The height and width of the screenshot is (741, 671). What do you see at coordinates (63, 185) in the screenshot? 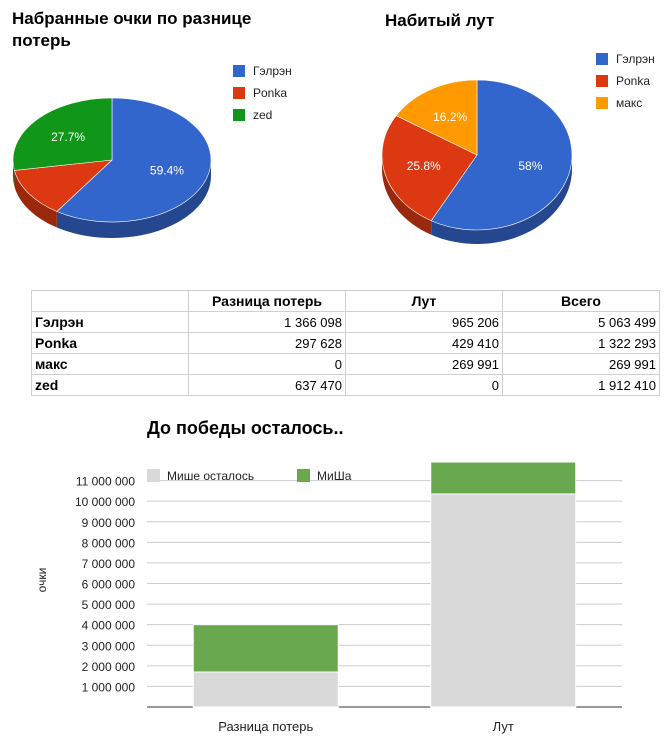
I see `pie1-slice-ponka` at bounding box center [63, 185].